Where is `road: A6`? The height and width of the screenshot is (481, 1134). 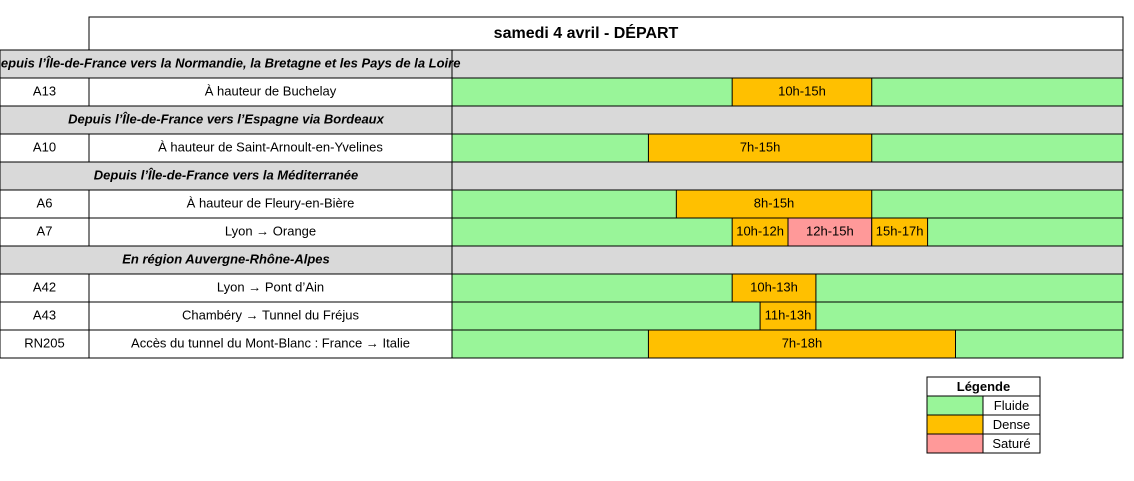
road: A6 is located at coordinates (45, 202).